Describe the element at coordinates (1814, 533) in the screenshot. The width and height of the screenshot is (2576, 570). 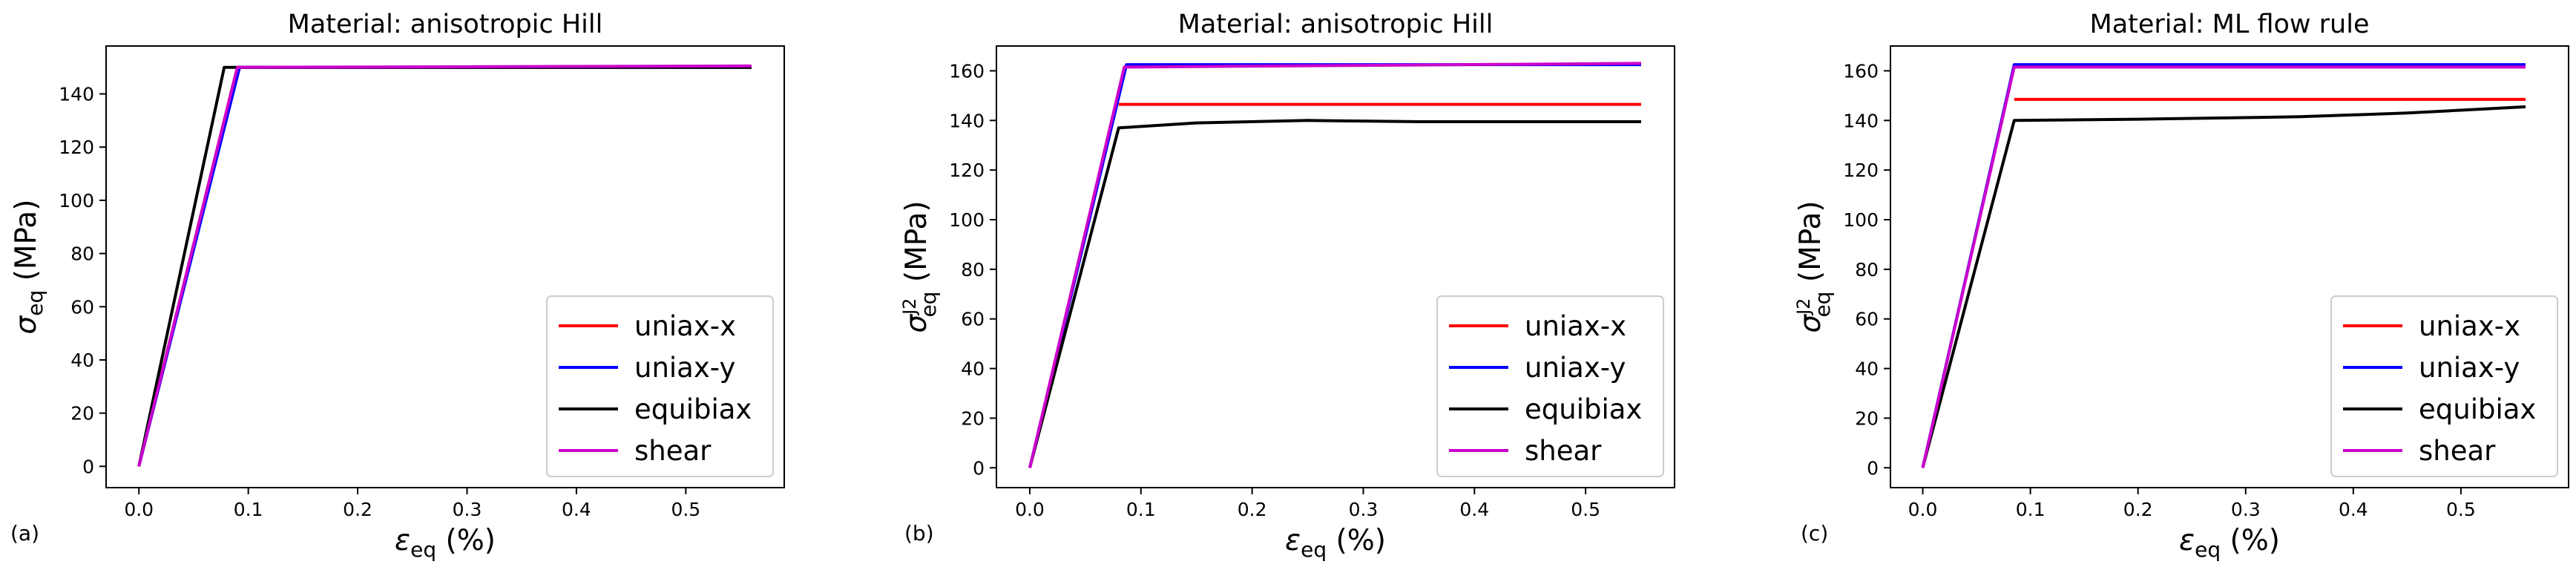
I see `panel-label: (c)` at that location.